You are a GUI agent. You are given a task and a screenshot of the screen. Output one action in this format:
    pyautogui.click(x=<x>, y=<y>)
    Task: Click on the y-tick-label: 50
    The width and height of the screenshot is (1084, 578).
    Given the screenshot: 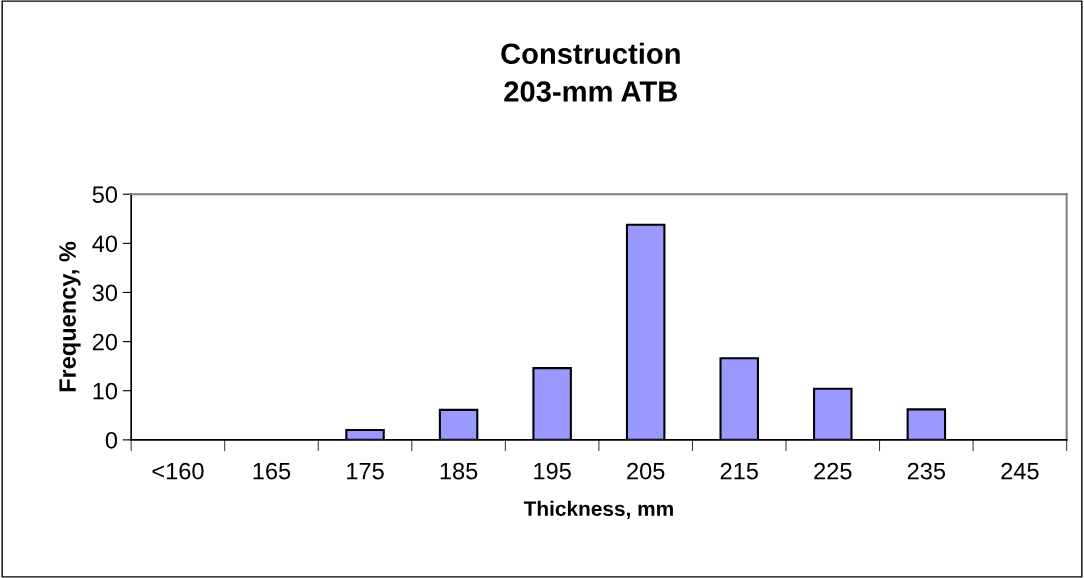 What is the action you would take?
    pyautogui.click(x=105, y=194)
    